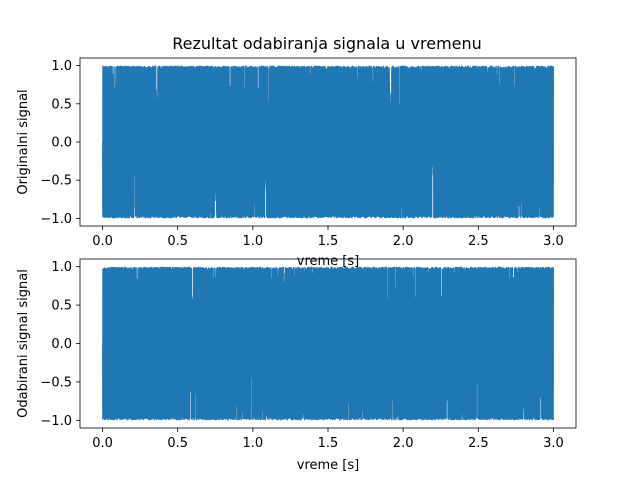 This screenshot has width=640, height=480. What do you see at coordinates (328, 261) in the screenshot?
I see `top-x-axis-label: vreme [s]` at bounding box center [328, 261].